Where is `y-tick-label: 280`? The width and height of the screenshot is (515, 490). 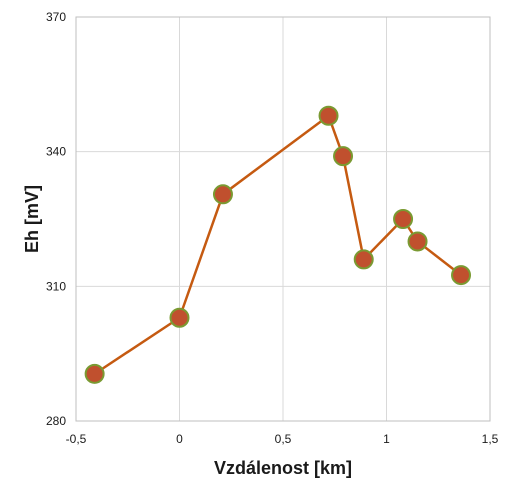 y-tick-label: 280 is located at coordinates (56, 421).